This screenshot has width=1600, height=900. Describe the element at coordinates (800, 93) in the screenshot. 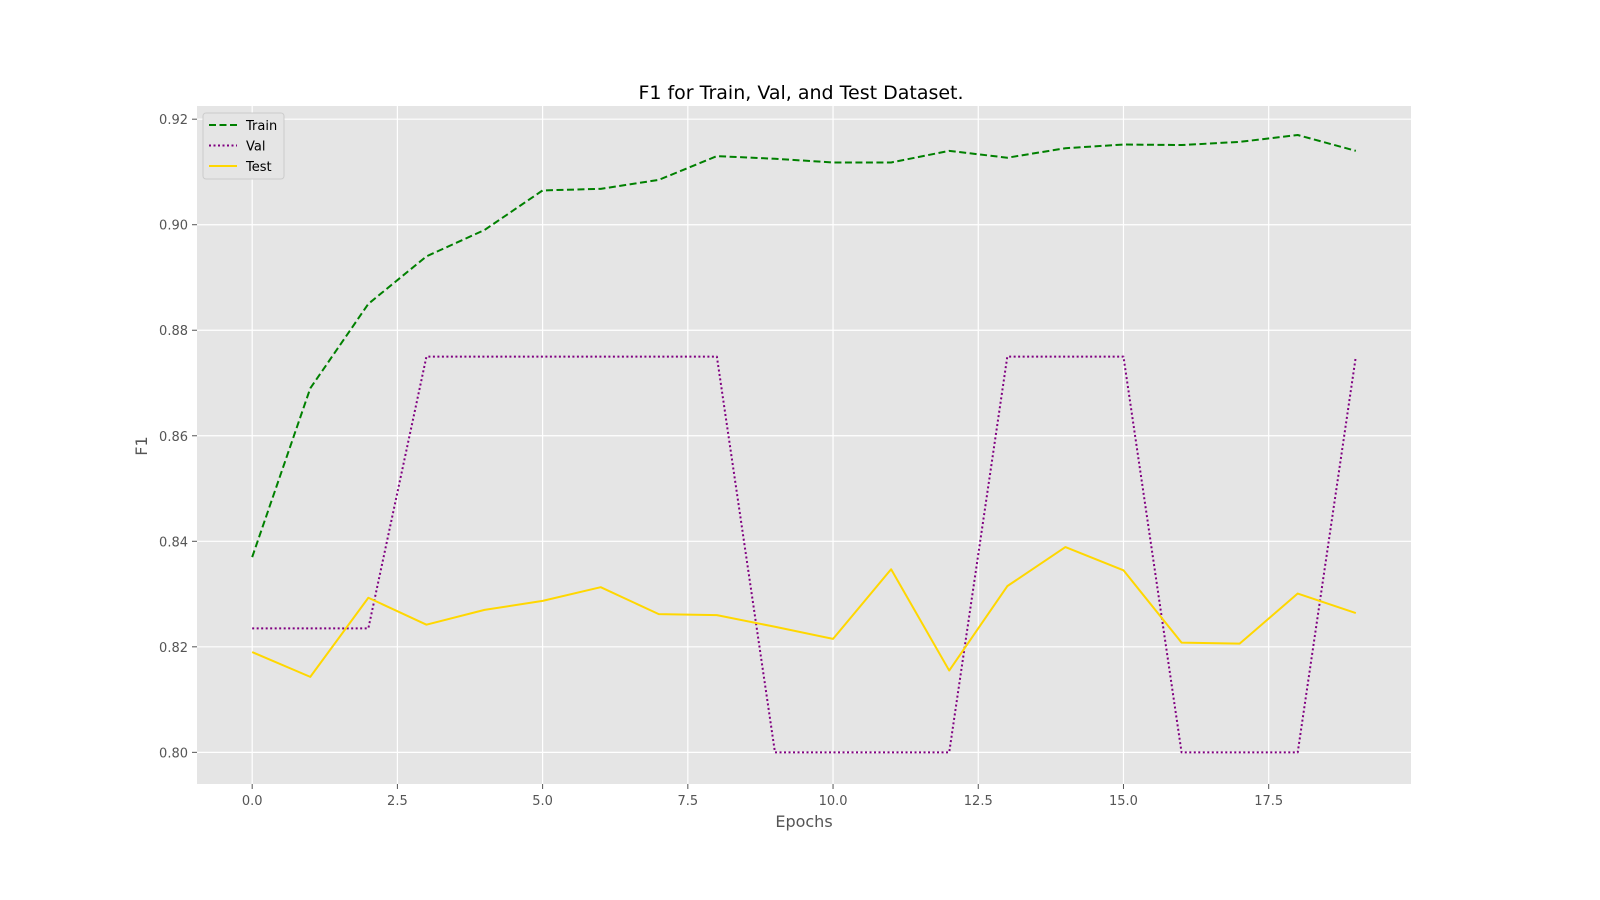

I see `chart-title: F1 for Train, Val, and Test Dataset.` at that location.